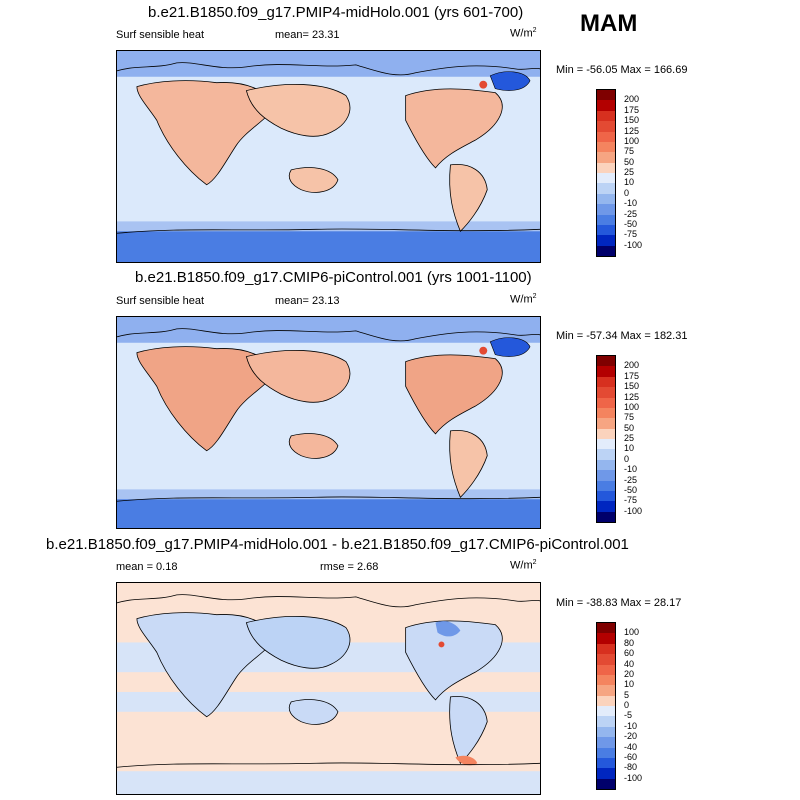 The width and height of the screenshot is (800, 800). I want to click on panel-3-rmse-label: rmse = 2.68, so click(349, 567).